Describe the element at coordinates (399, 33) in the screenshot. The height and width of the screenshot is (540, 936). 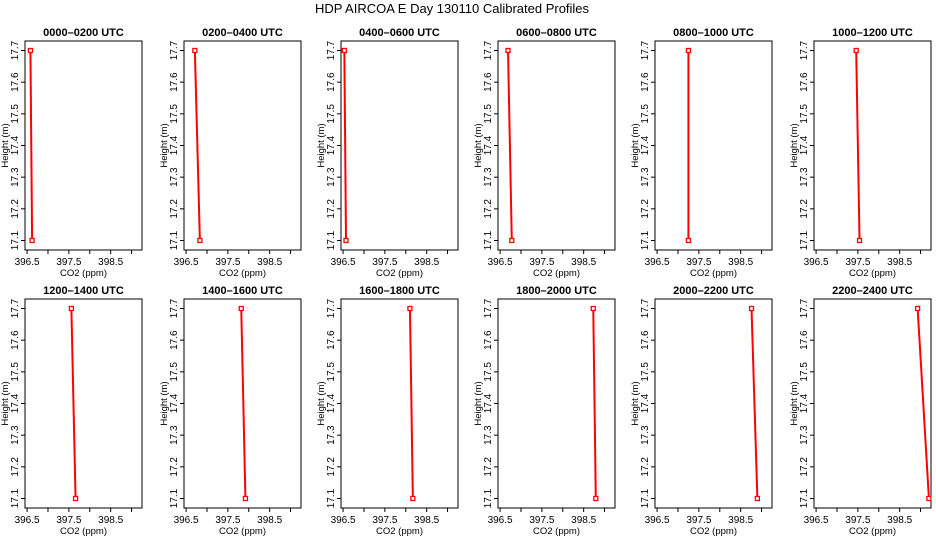
I see `panel-title: 0400–0600 UTC` at that location.